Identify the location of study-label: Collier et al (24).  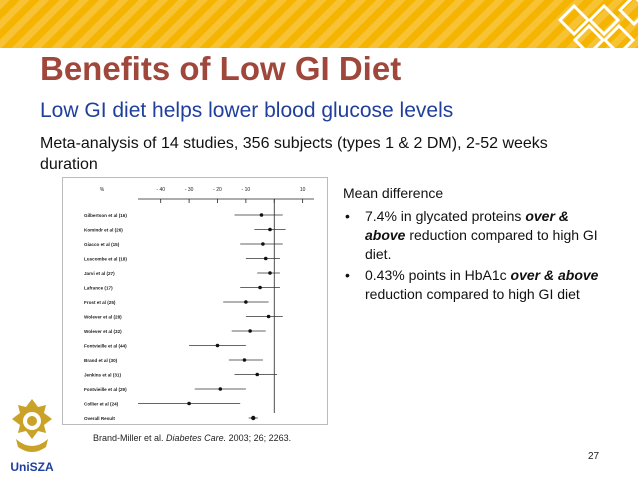
(101, 404).